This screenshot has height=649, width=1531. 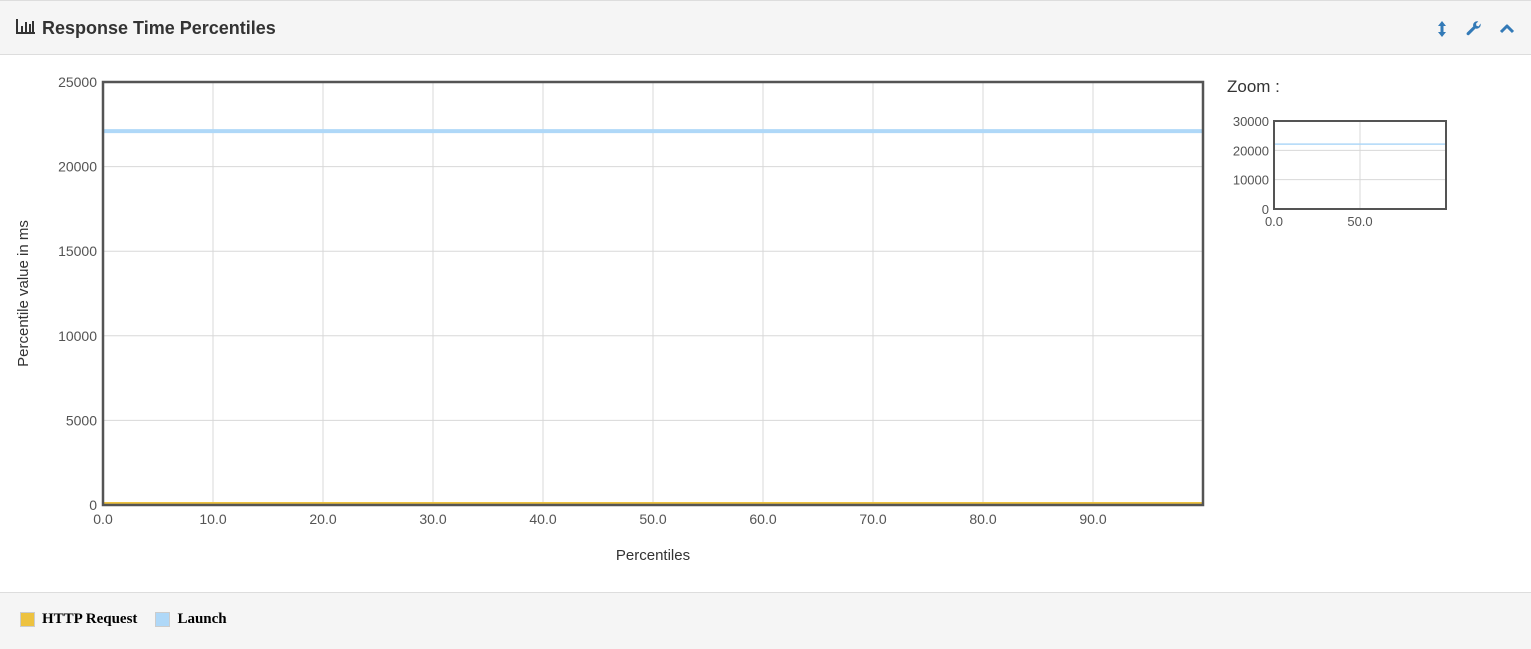 I want to click on wrench-icon, so click(x=1474, y=29).